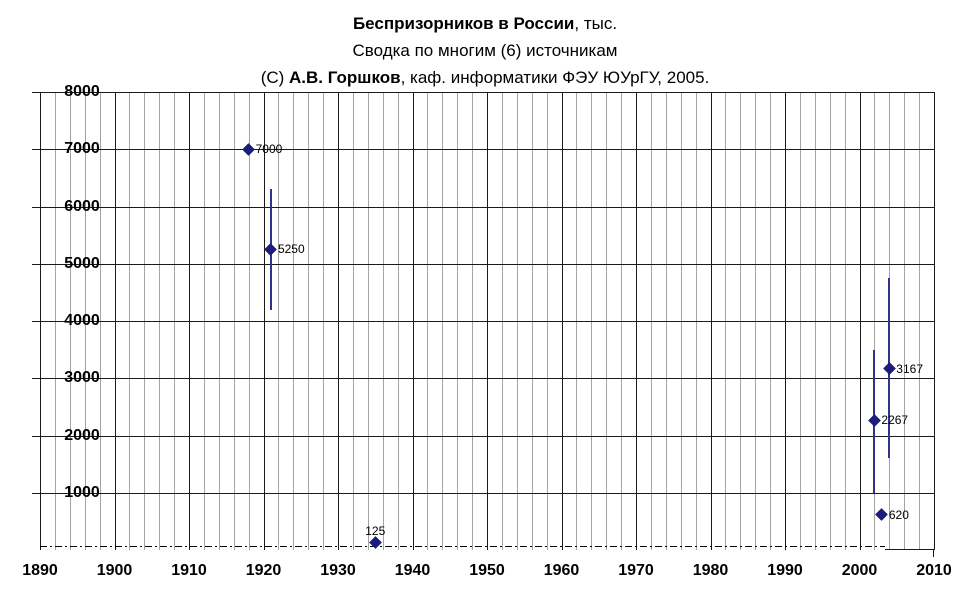  What do you see at coordinates (487, 570) in the screenshot?
I see `x-axis-label: 1950` at bounding box center [487, 570].